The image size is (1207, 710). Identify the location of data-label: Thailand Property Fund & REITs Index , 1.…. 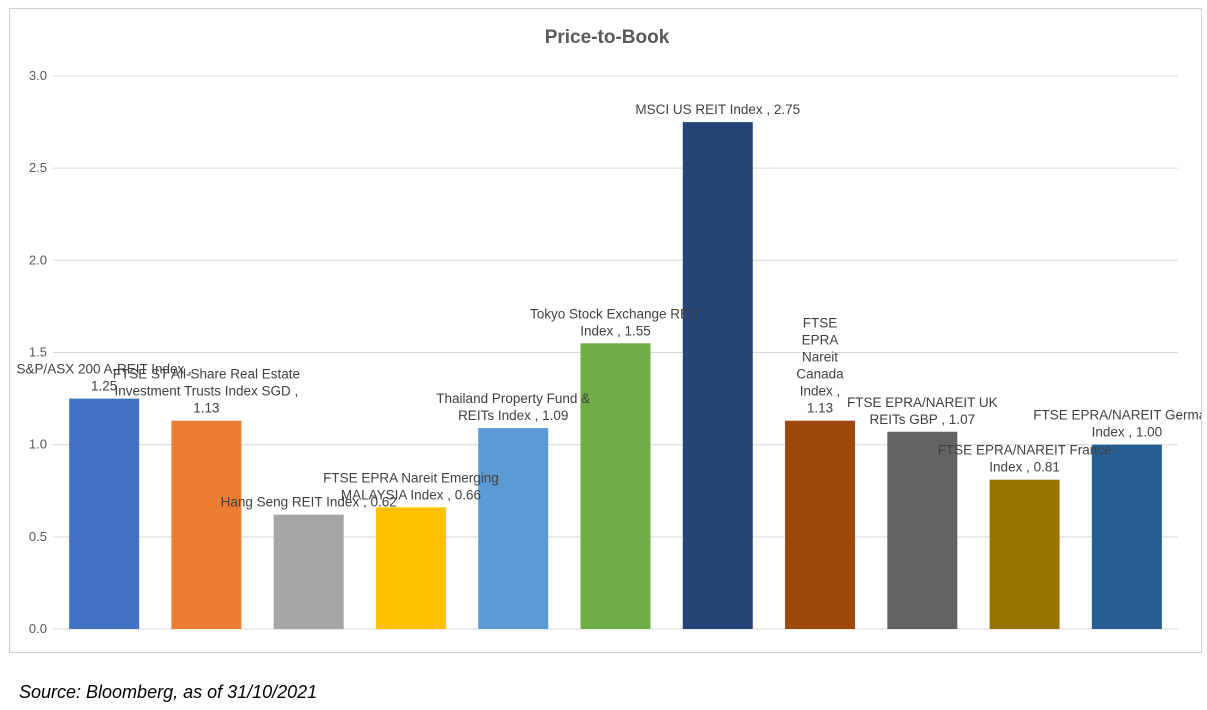
(513, 407).